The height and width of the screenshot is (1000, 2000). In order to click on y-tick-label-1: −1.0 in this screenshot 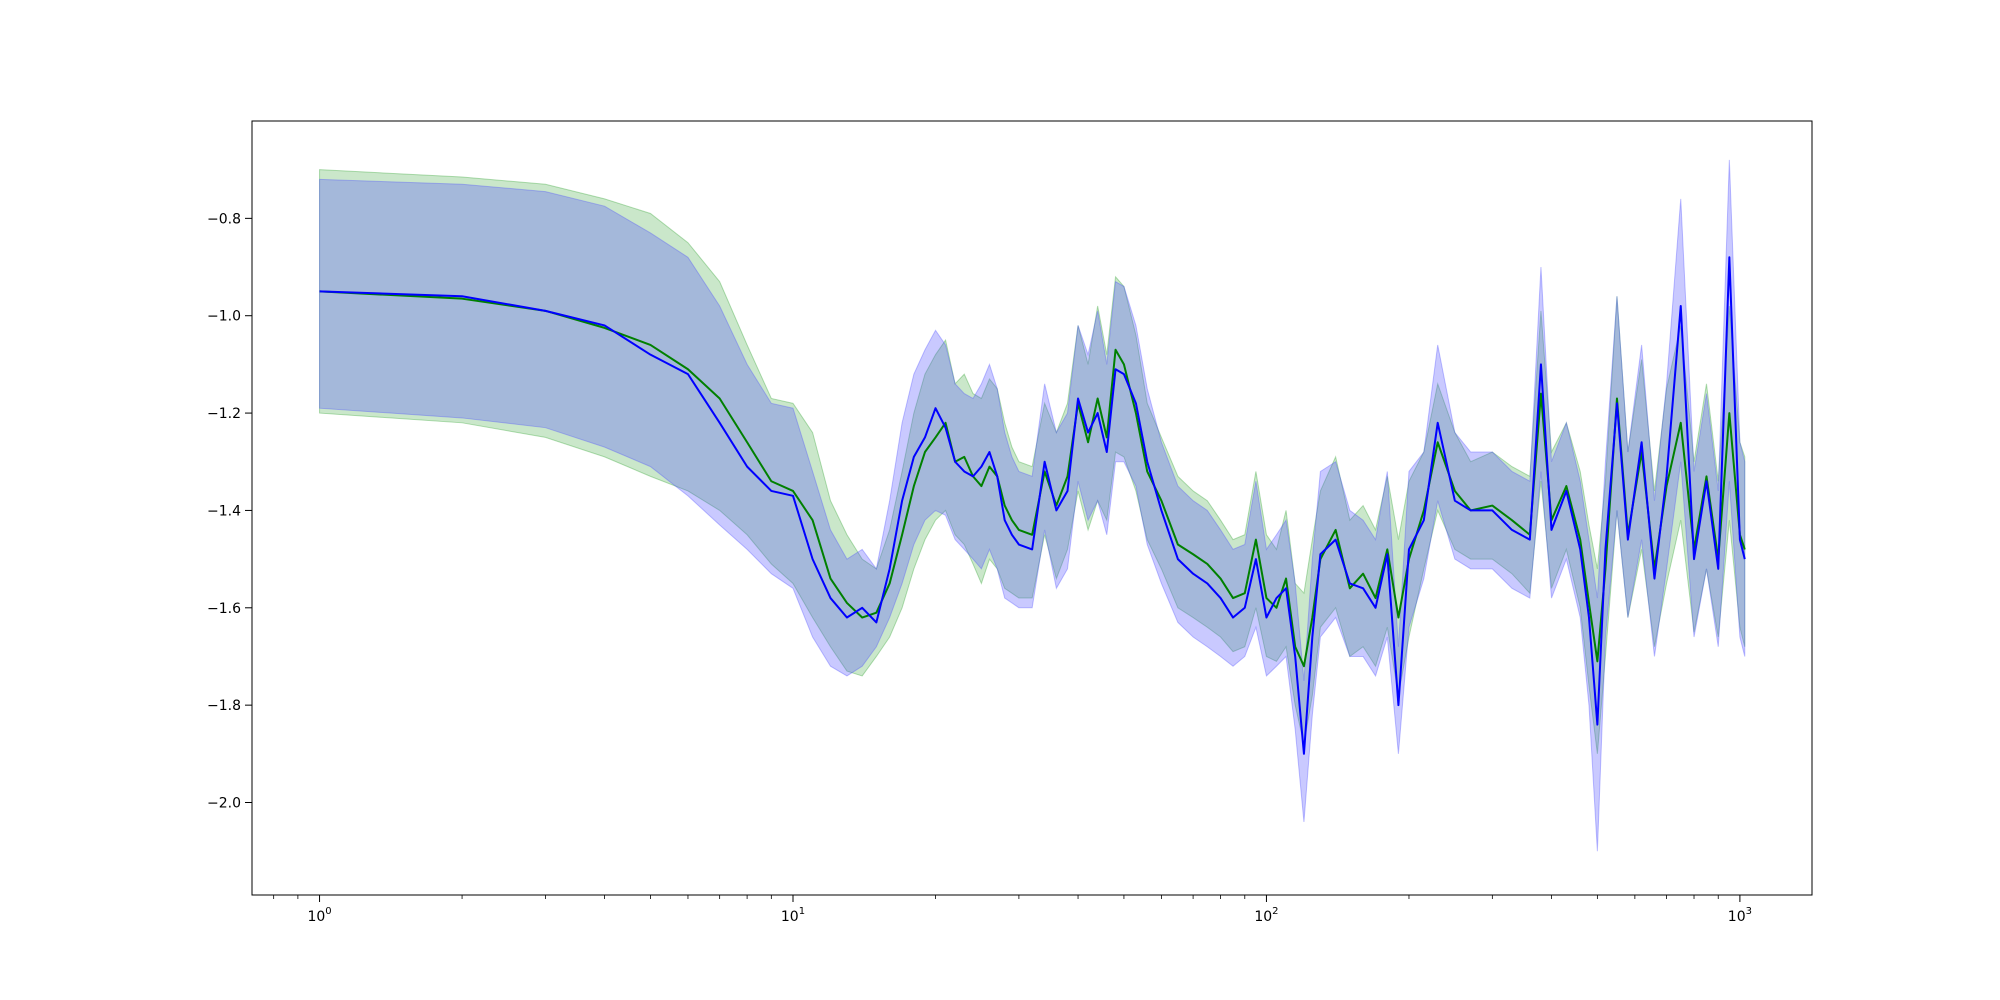, I will do `click(224, 317)`.